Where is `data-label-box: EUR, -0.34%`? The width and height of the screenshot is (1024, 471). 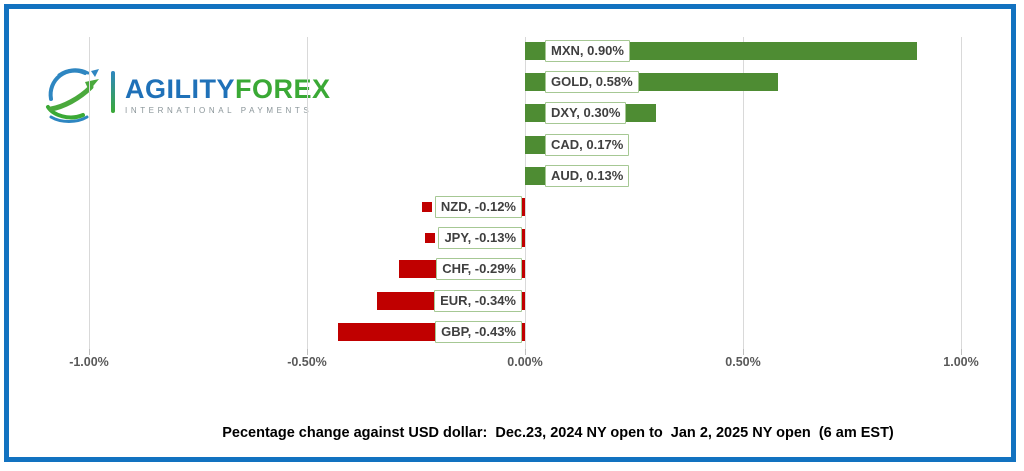
data-label-box: EUR, -0.34% is located at coordinates (478, 300).